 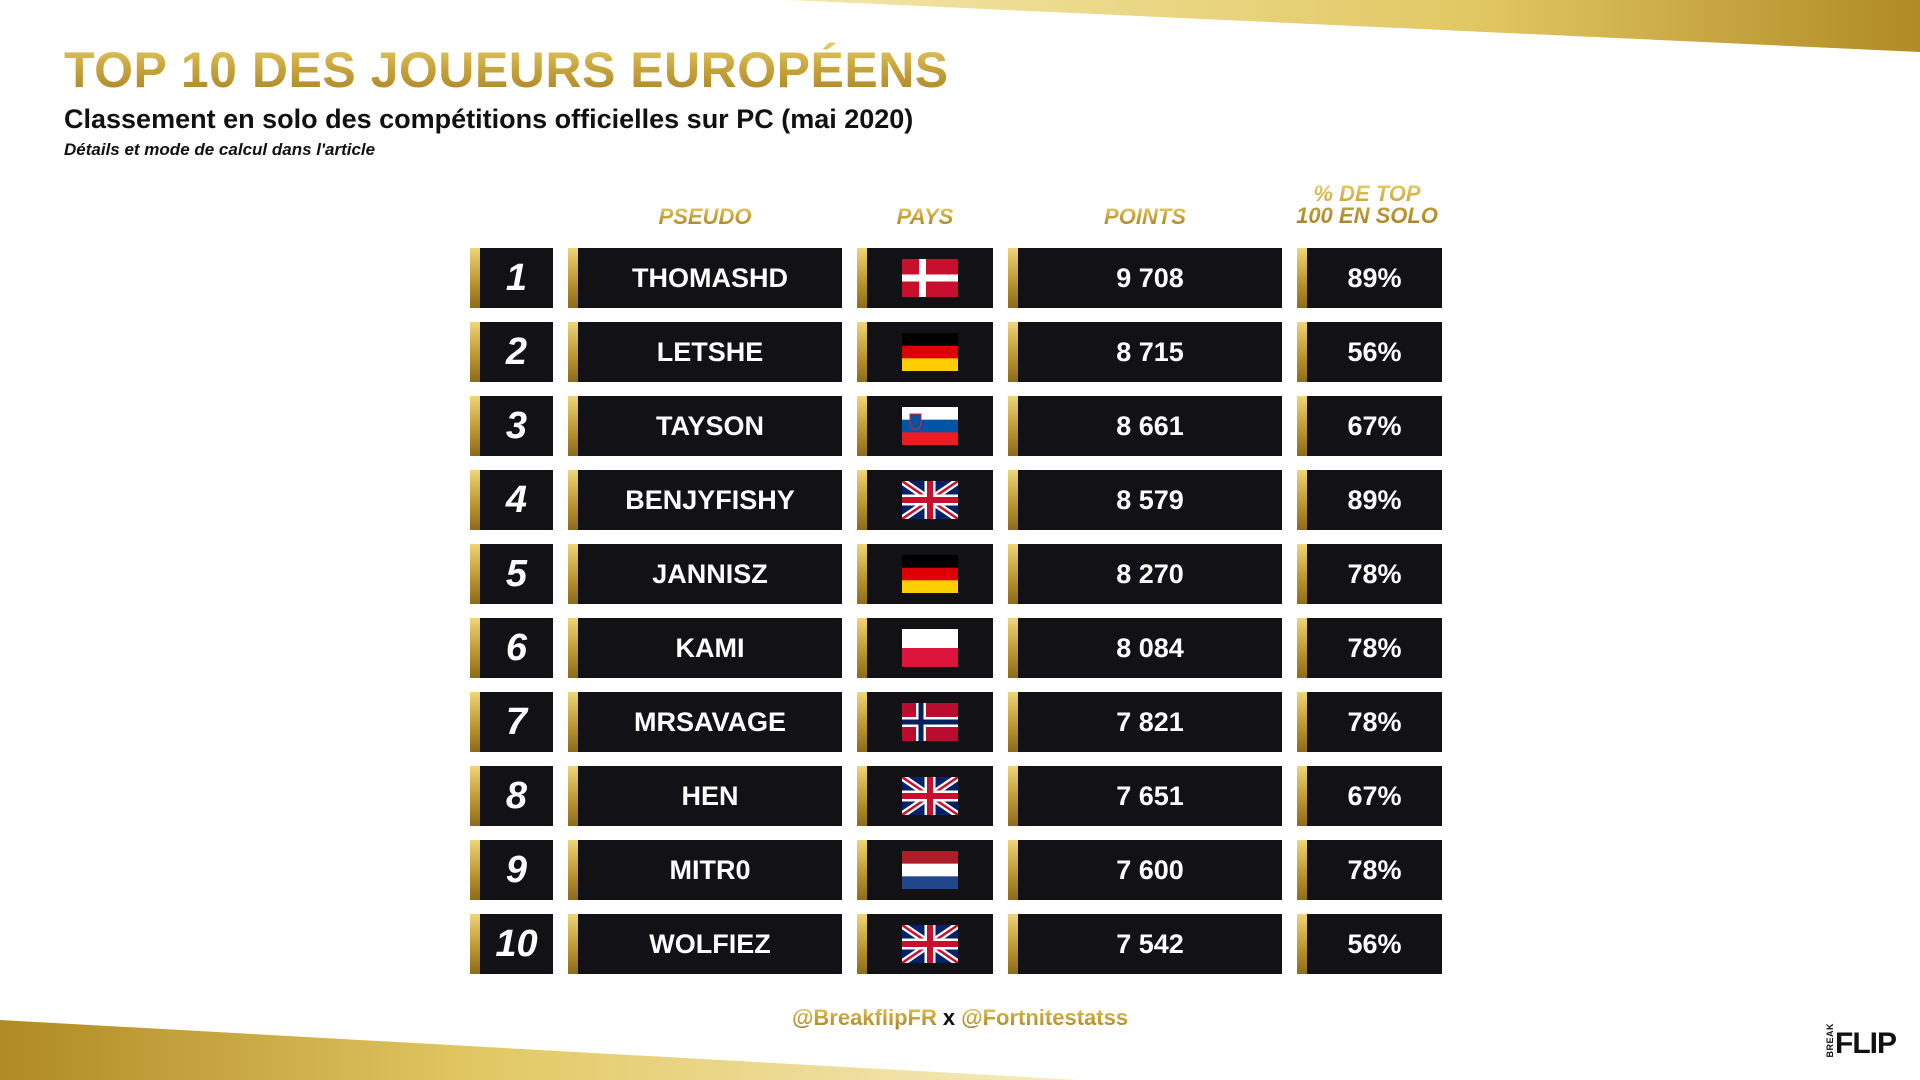 I want to click on pseudo-cell: WOLFIEZ, so click(x=705, y=944).